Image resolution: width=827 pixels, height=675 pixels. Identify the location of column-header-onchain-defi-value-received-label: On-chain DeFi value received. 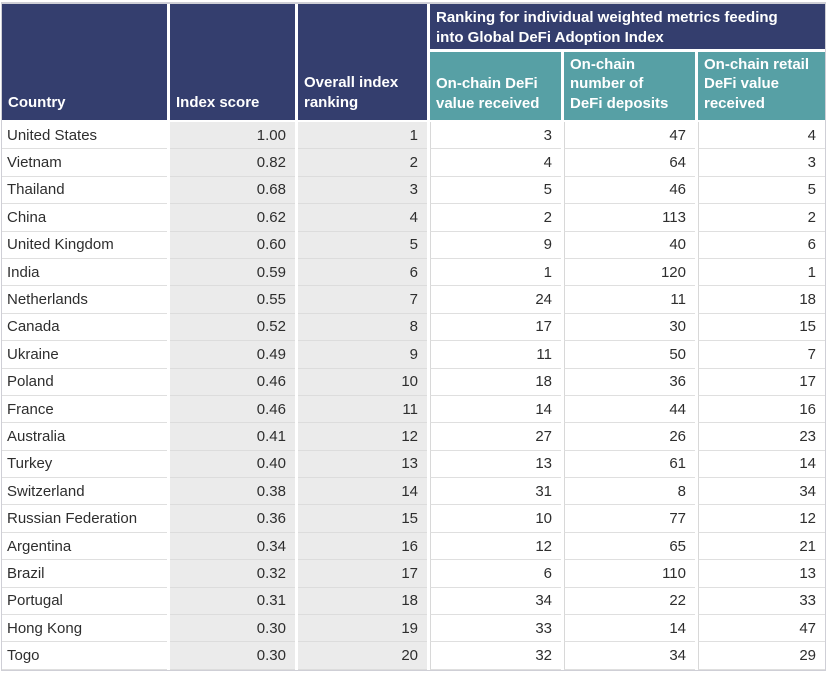
(488, 94).